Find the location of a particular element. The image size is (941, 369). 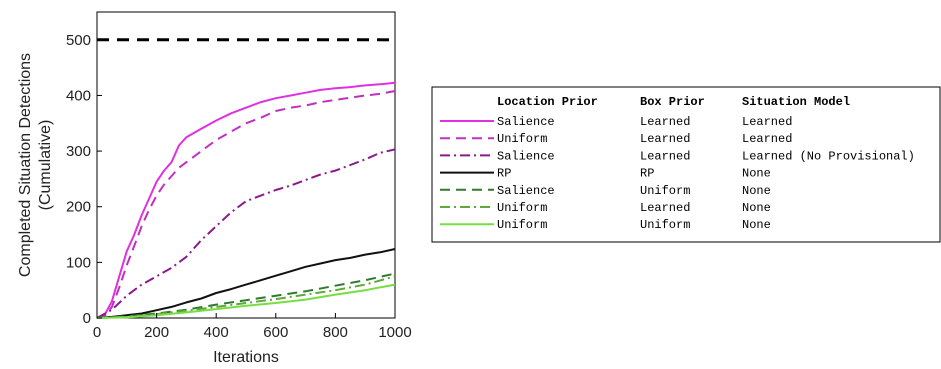

legend-box-prior-3: Learned is located at coordinates (665, 156).